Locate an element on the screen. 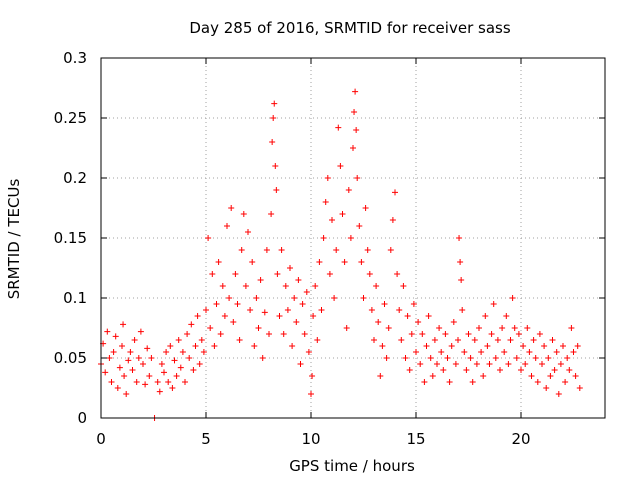 Image resolution: width=640 pixels, height=480 pixels. y-tick-label: 0 is located at coordinates (82, 418).